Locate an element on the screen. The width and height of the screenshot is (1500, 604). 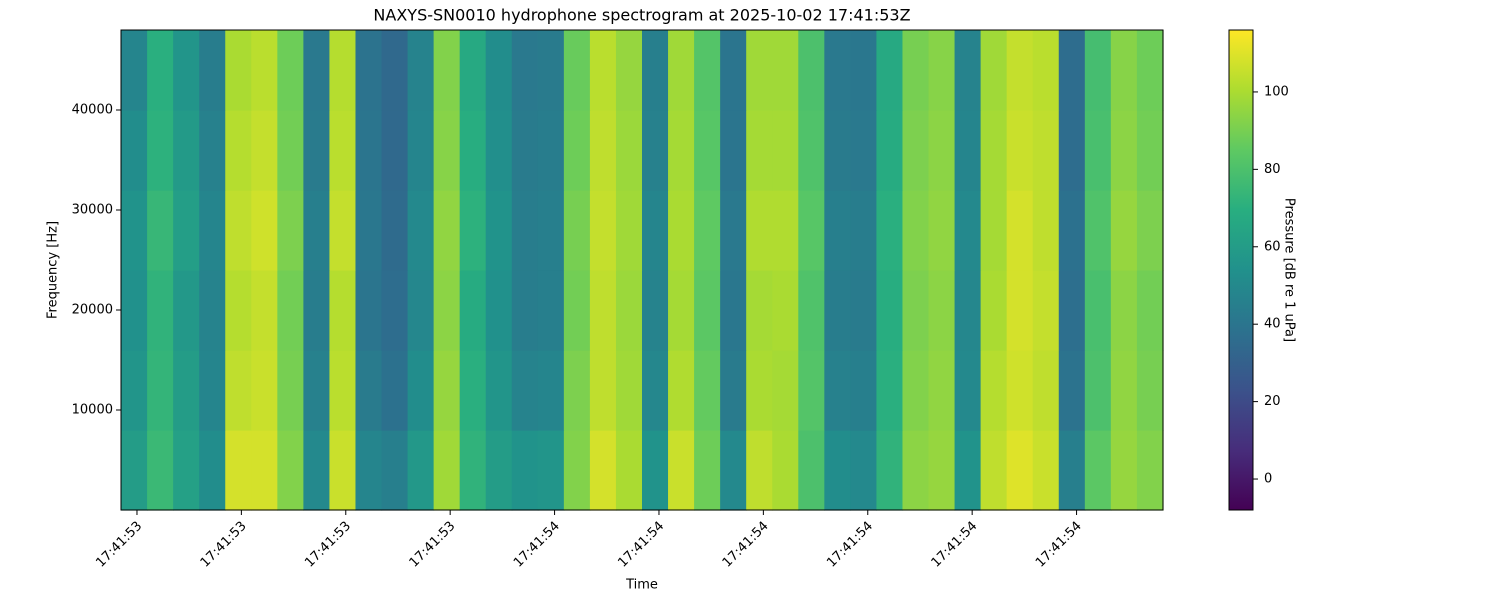
colorbar-tick-label: 100 is located at coordinates (1276, 91).